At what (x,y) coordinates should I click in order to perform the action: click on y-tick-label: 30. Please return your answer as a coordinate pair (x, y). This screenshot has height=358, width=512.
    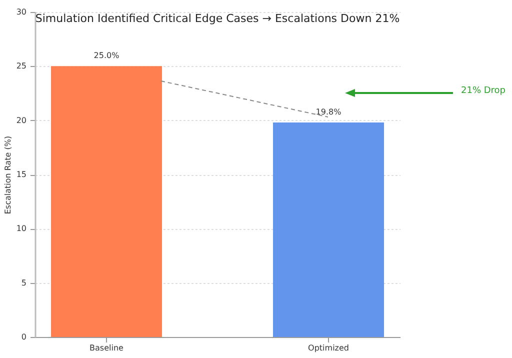
    Looking at the image, I should click on (21, 12).